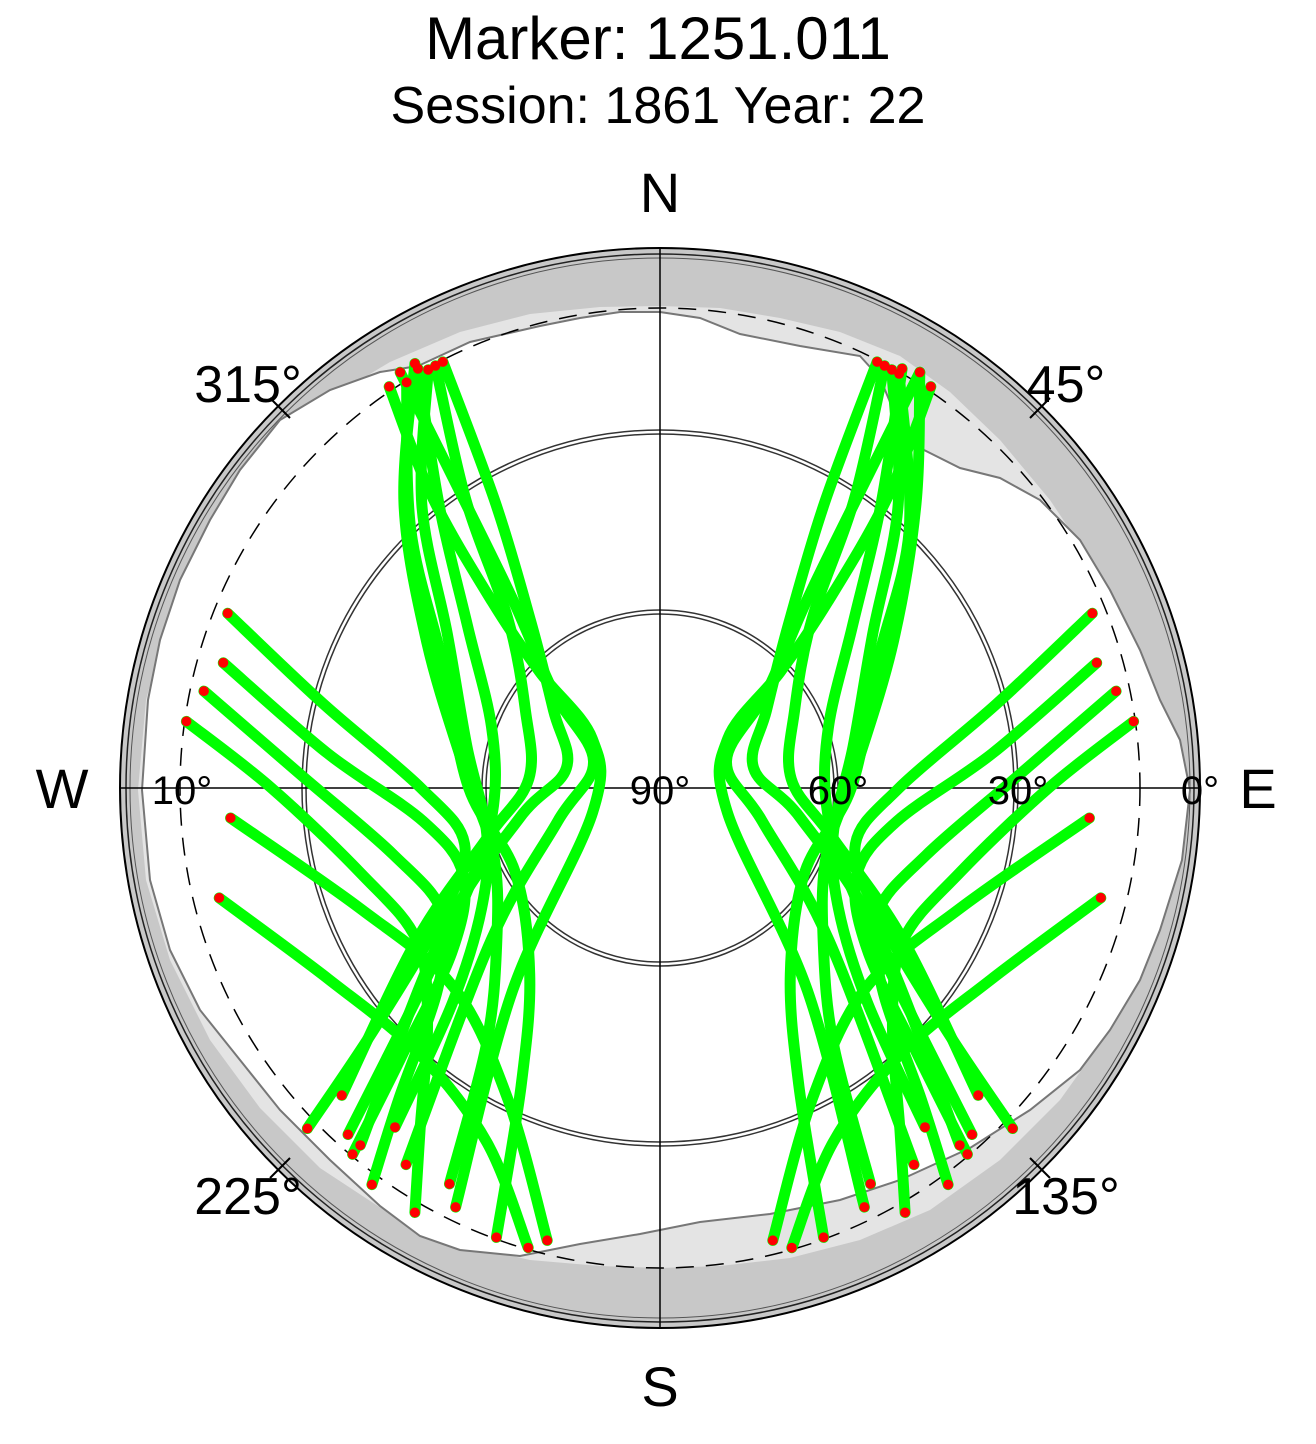  I want to click on cardinal-e: E, so click(1257, 788).